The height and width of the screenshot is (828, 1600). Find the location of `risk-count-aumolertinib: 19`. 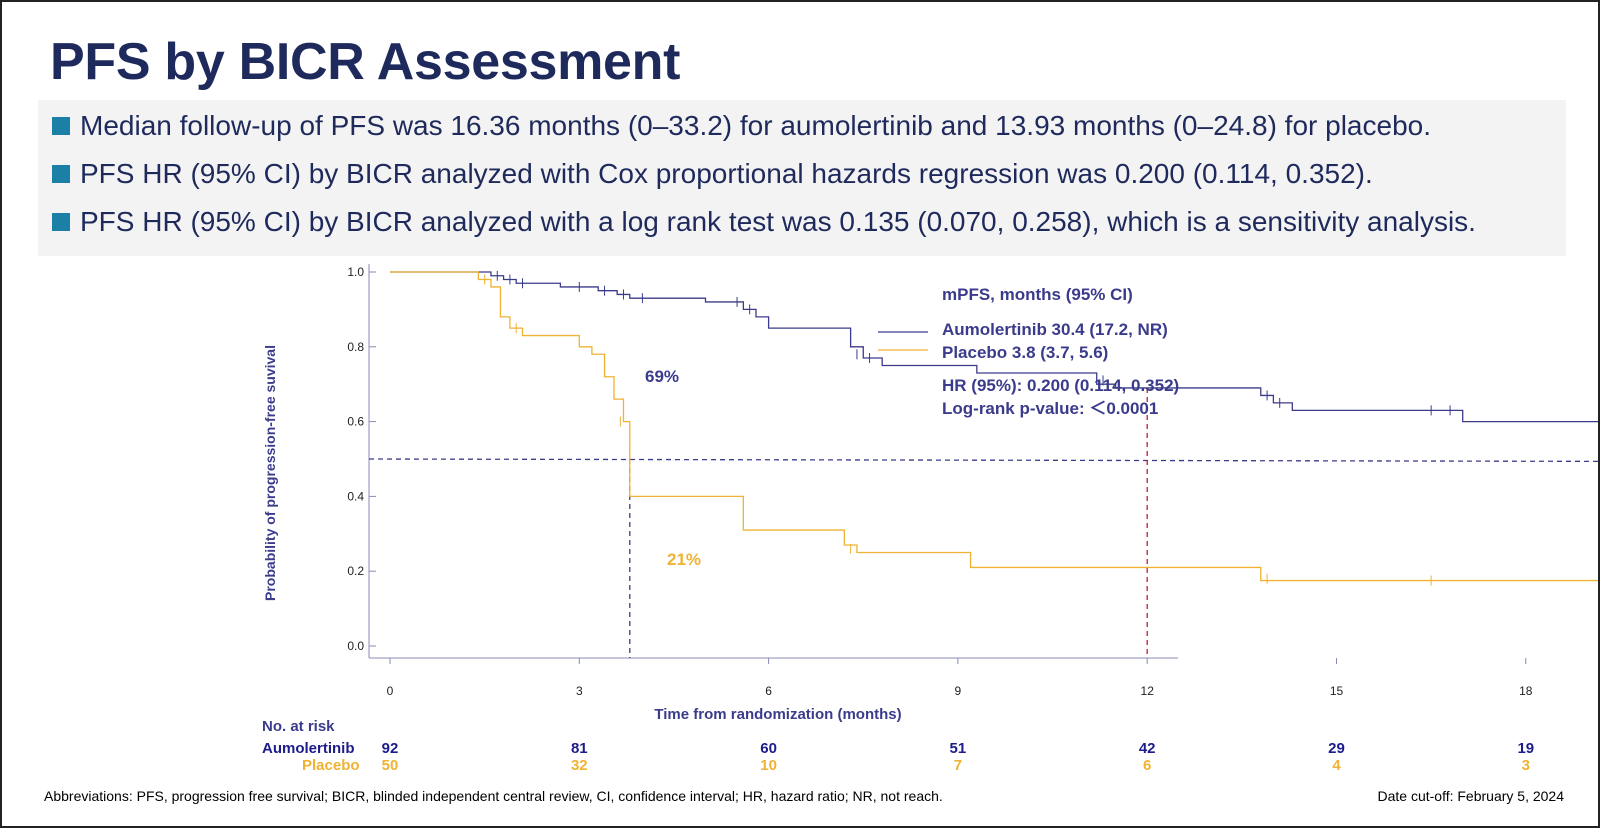

risk-count-aumolertinib: 19 is located at coordinates (1525, 748).